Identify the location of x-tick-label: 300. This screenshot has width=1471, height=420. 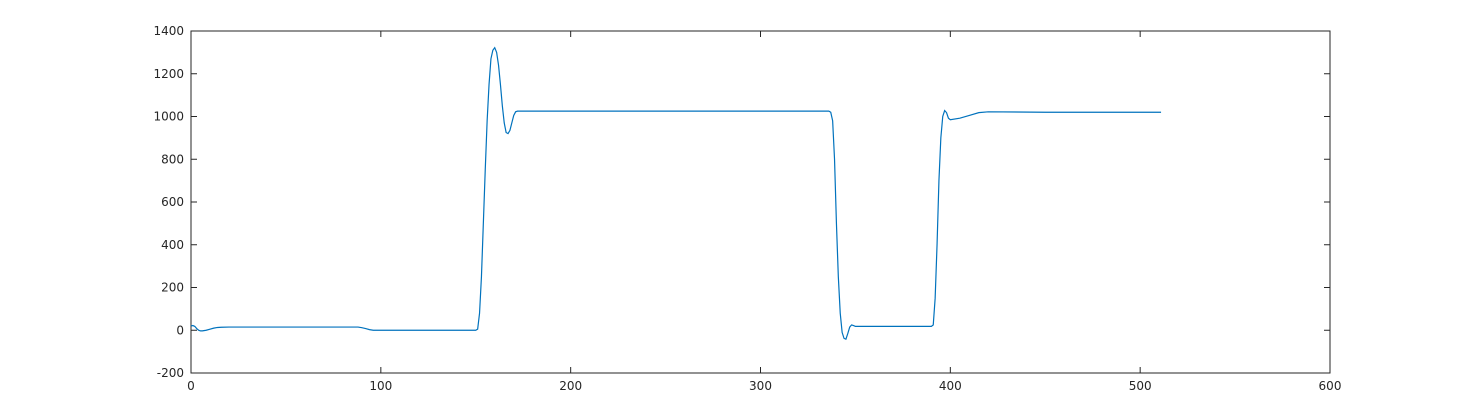
(760, 386).